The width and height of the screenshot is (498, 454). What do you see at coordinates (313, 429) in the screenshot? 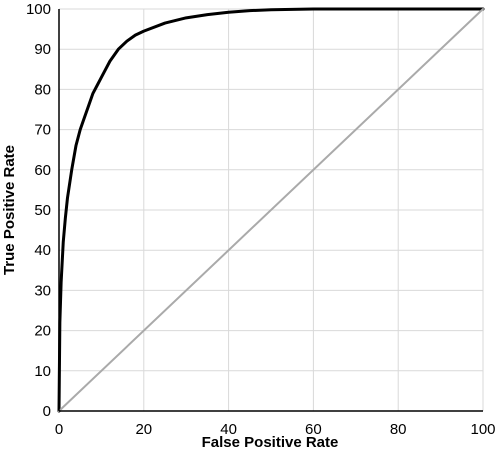
I see `x-tick-label: 60` at bounding box center [313, 429].